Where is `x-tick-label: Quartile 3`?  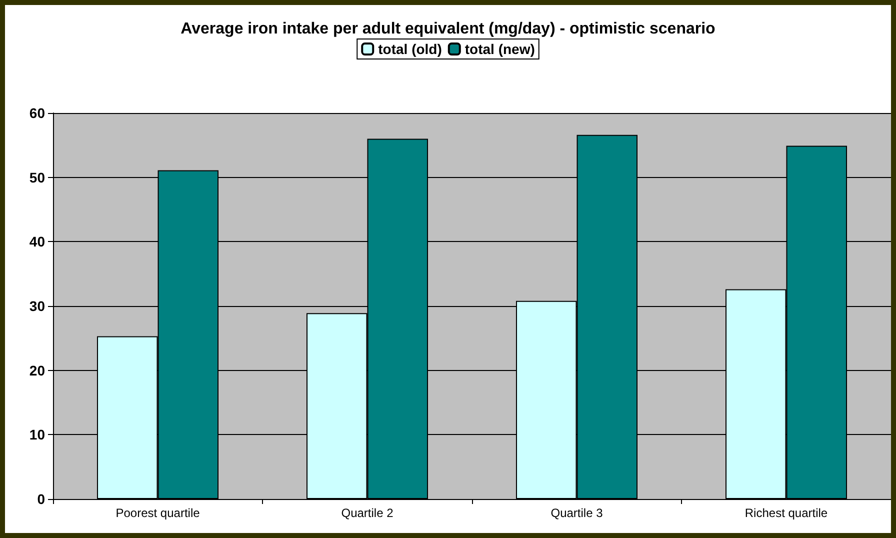
x-tick-label: Quartile 3 is located at coordinates (577, 513).